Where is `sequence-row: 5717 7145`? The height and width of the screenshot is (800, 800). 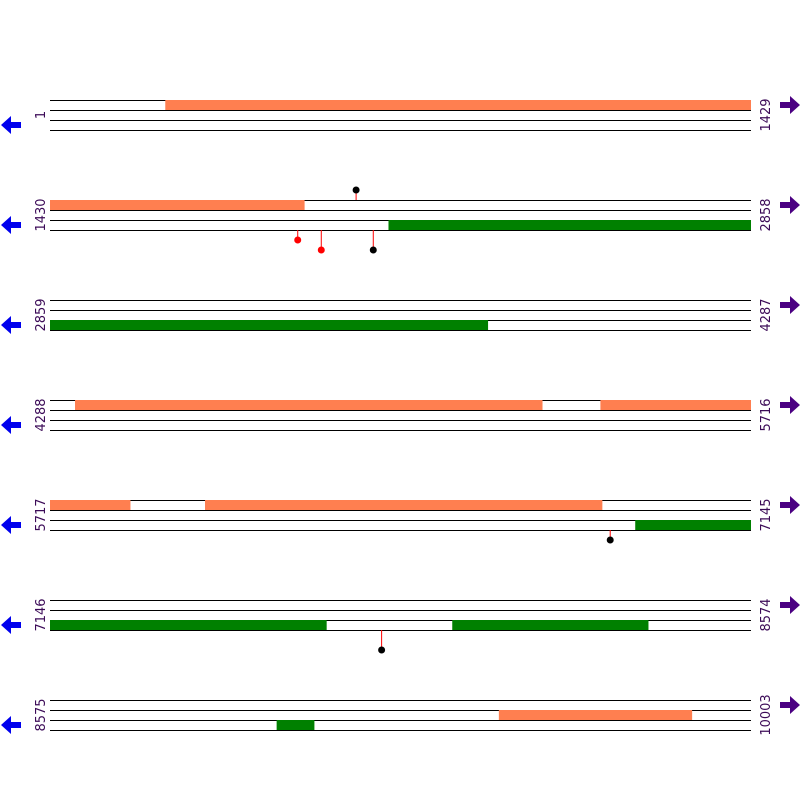 sequence-row: 5717 7145 is located at coordinates (400, 520).